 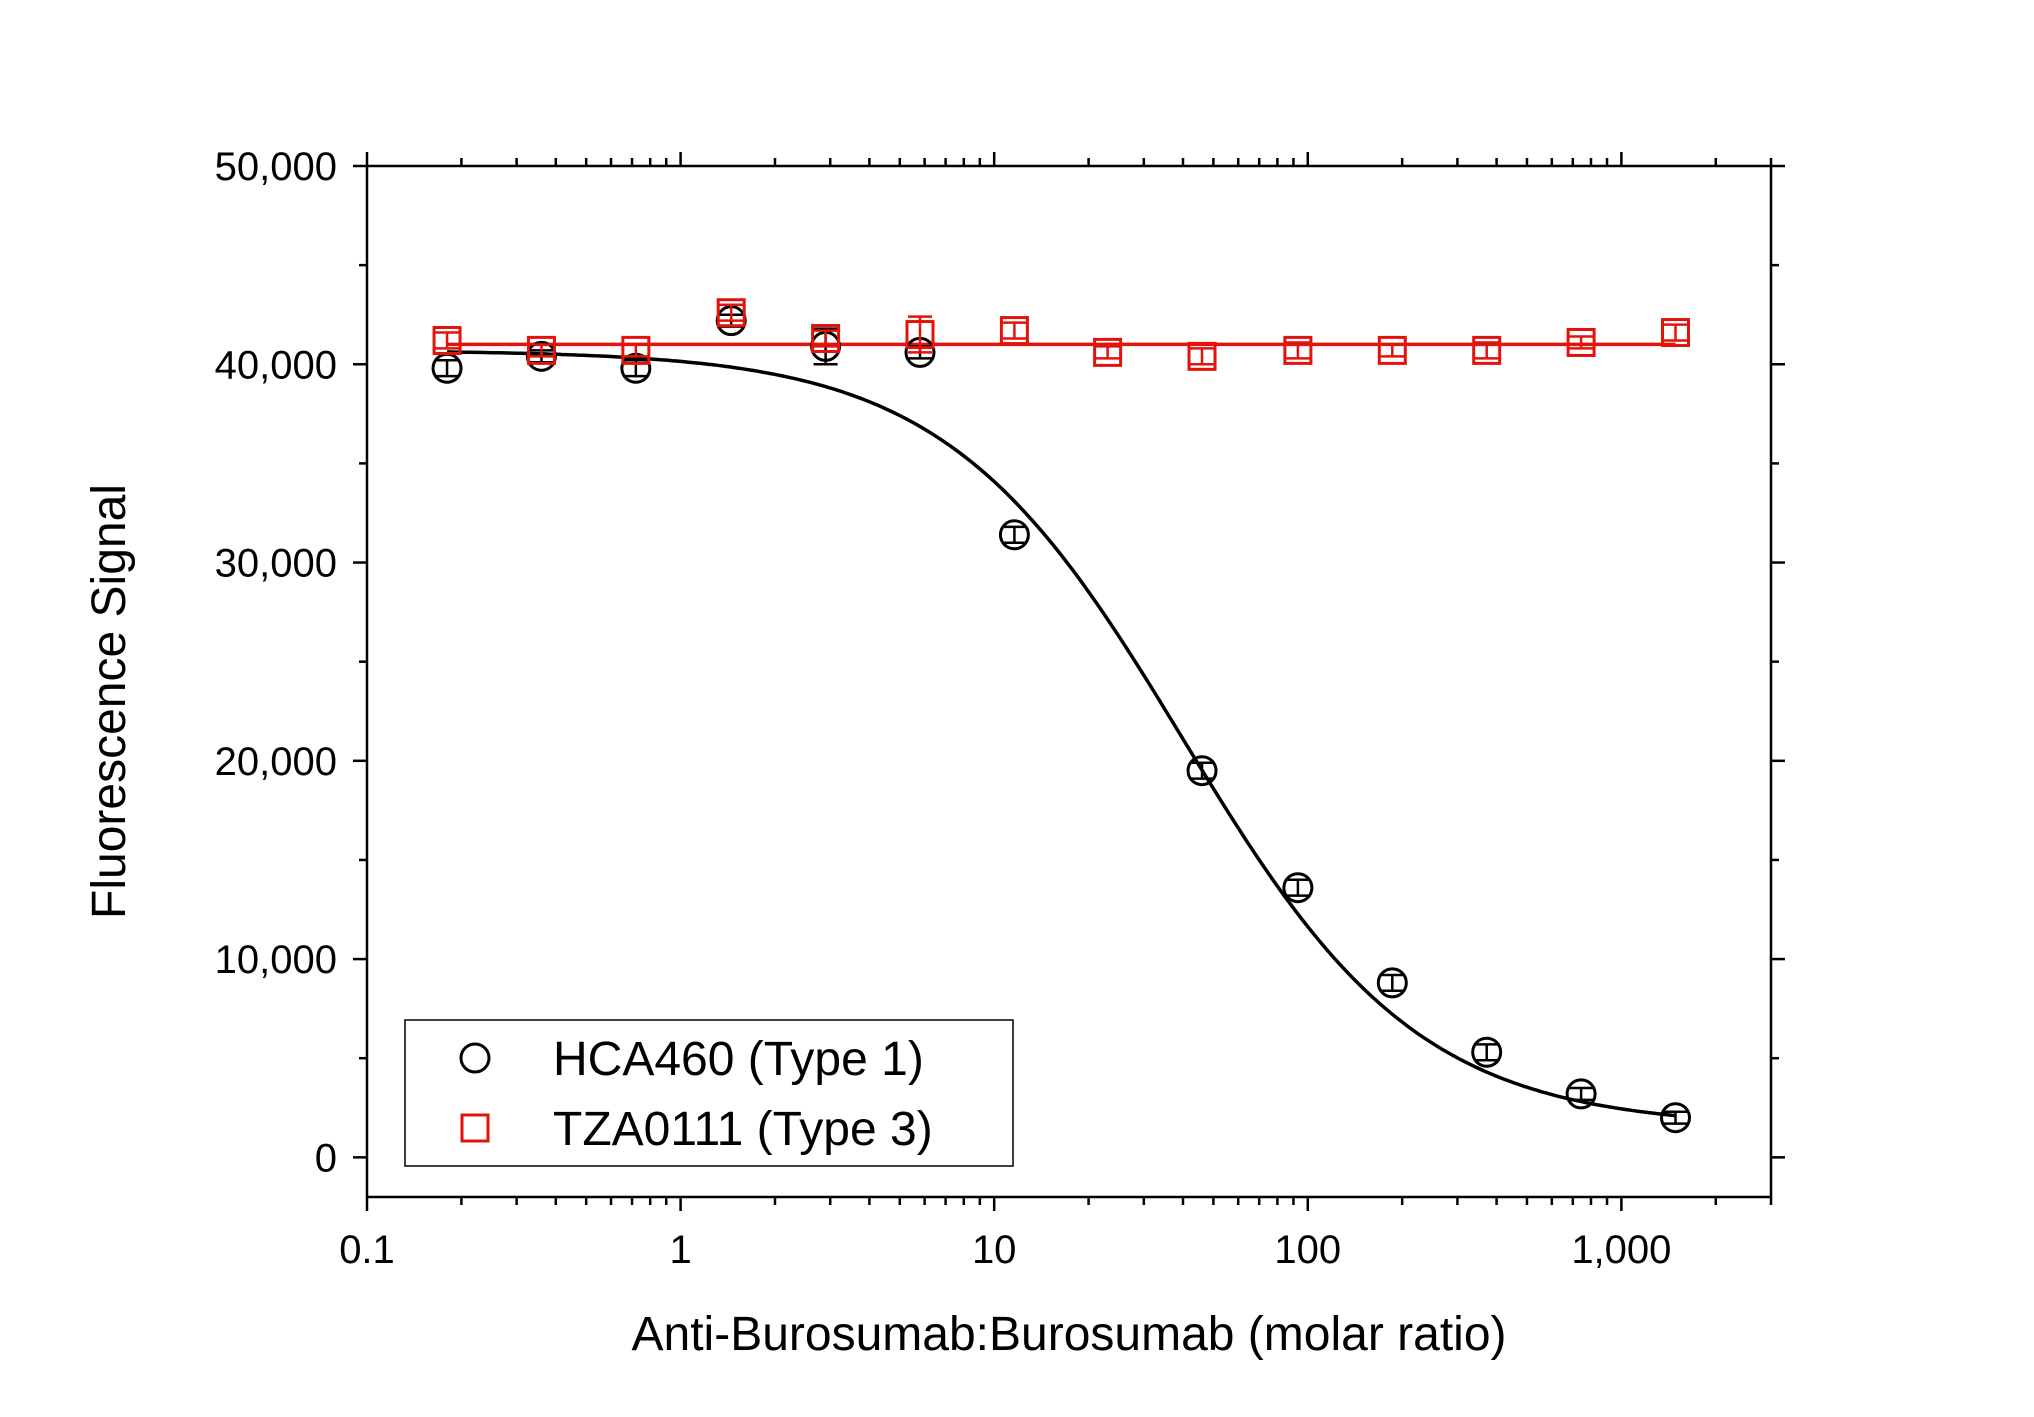 I want to click on legend-label: HCA460 (Type 1), so click(x=738, y=1059).